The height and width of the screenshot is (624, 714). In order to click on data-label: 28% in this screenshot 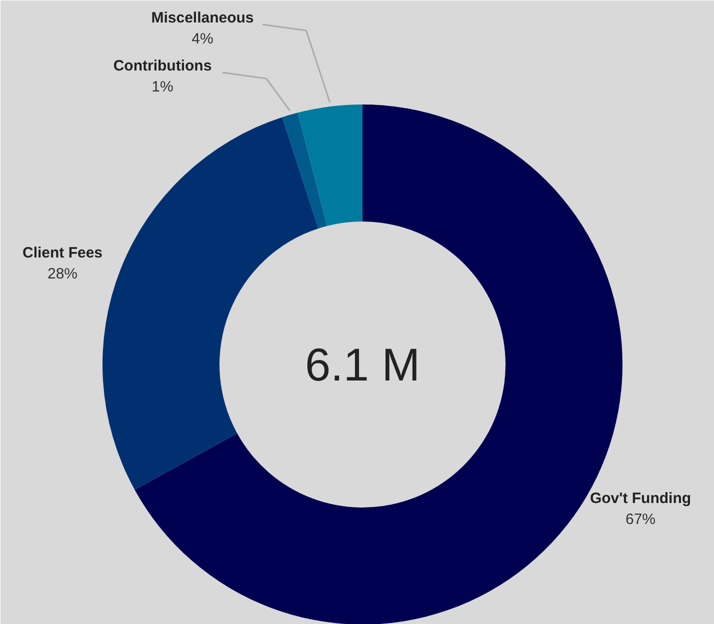, I will do `click(62, 273)`.